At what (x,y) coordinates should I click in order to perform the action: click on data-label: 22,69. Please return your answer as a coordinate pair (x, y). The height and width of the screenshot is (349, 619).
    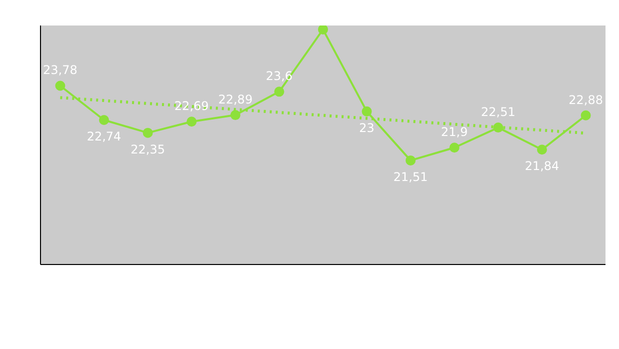
    Looking at the image, I should click on (191, 106).